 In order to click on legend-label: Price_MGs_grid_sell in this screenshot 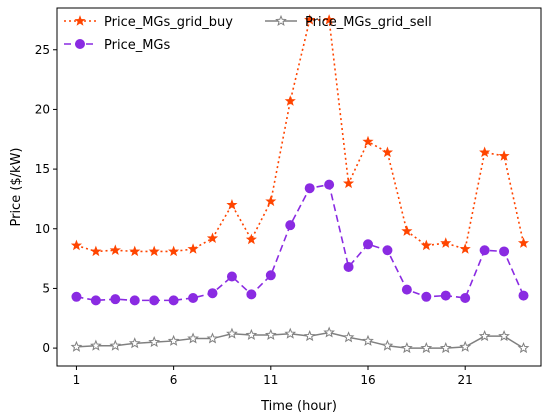, I will do `click(368, 22)`.